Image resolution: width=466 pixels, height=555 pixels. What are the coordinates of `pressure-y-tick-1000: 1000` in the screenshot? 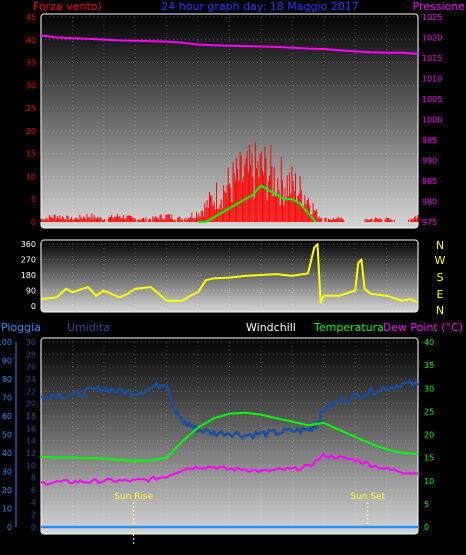 It's located at (432, 120).